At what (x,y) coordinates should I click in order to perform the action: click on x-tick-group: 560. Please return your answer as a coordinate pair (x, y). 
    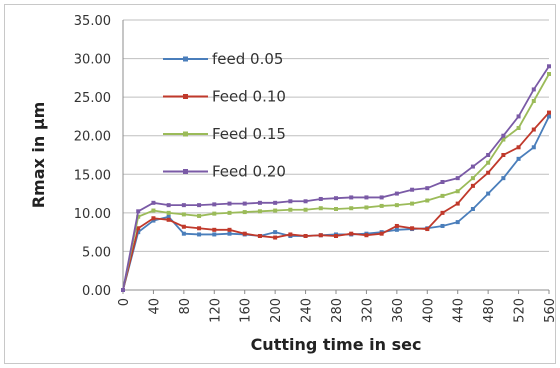
    Looking at the image, I should click on (550, 310).